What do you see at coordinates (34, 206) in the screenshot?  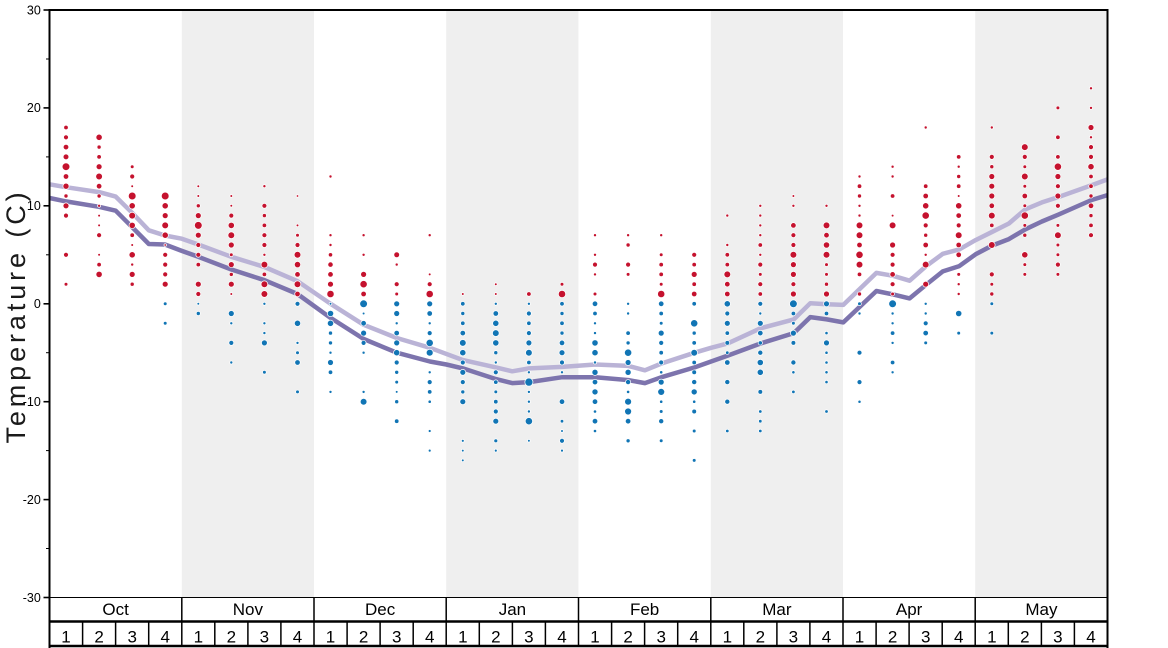 I see `svg-text: 10` at bounding box center [34, 206].